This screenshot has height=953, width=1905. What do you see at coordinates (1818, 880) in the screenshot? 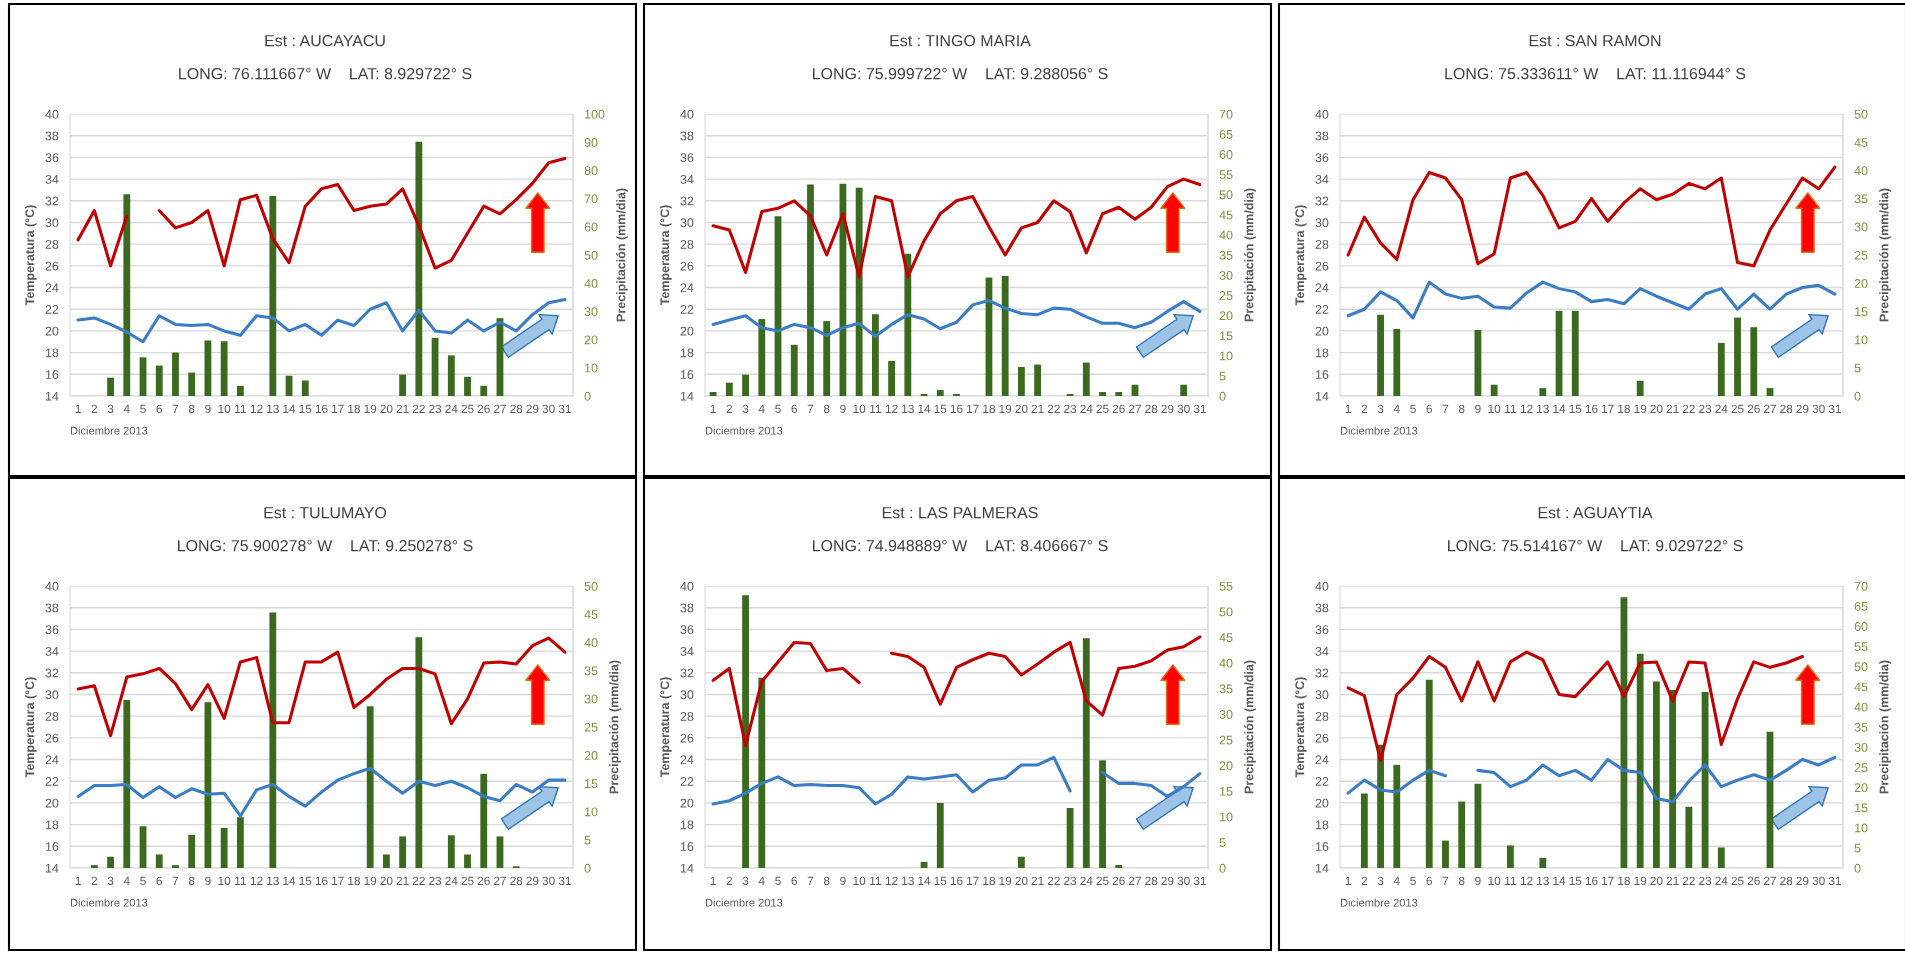
I see `x-tick-label: 30` at bounding box center [1818, 880].